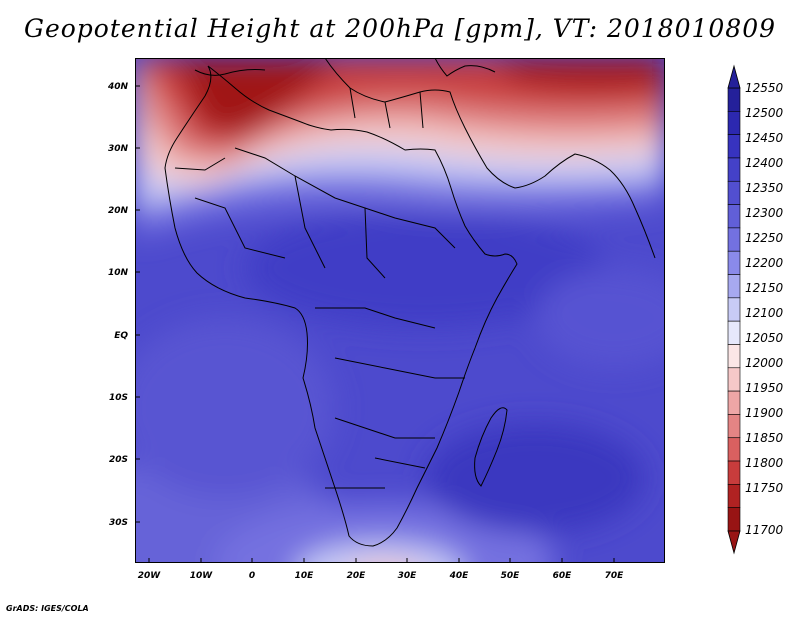 Image resolution: width=800 pixels, height=618 pixels. Describe the element at coordinates (118, 149) in the screenshot. I see `lat-tick-label: 30N` at that location.